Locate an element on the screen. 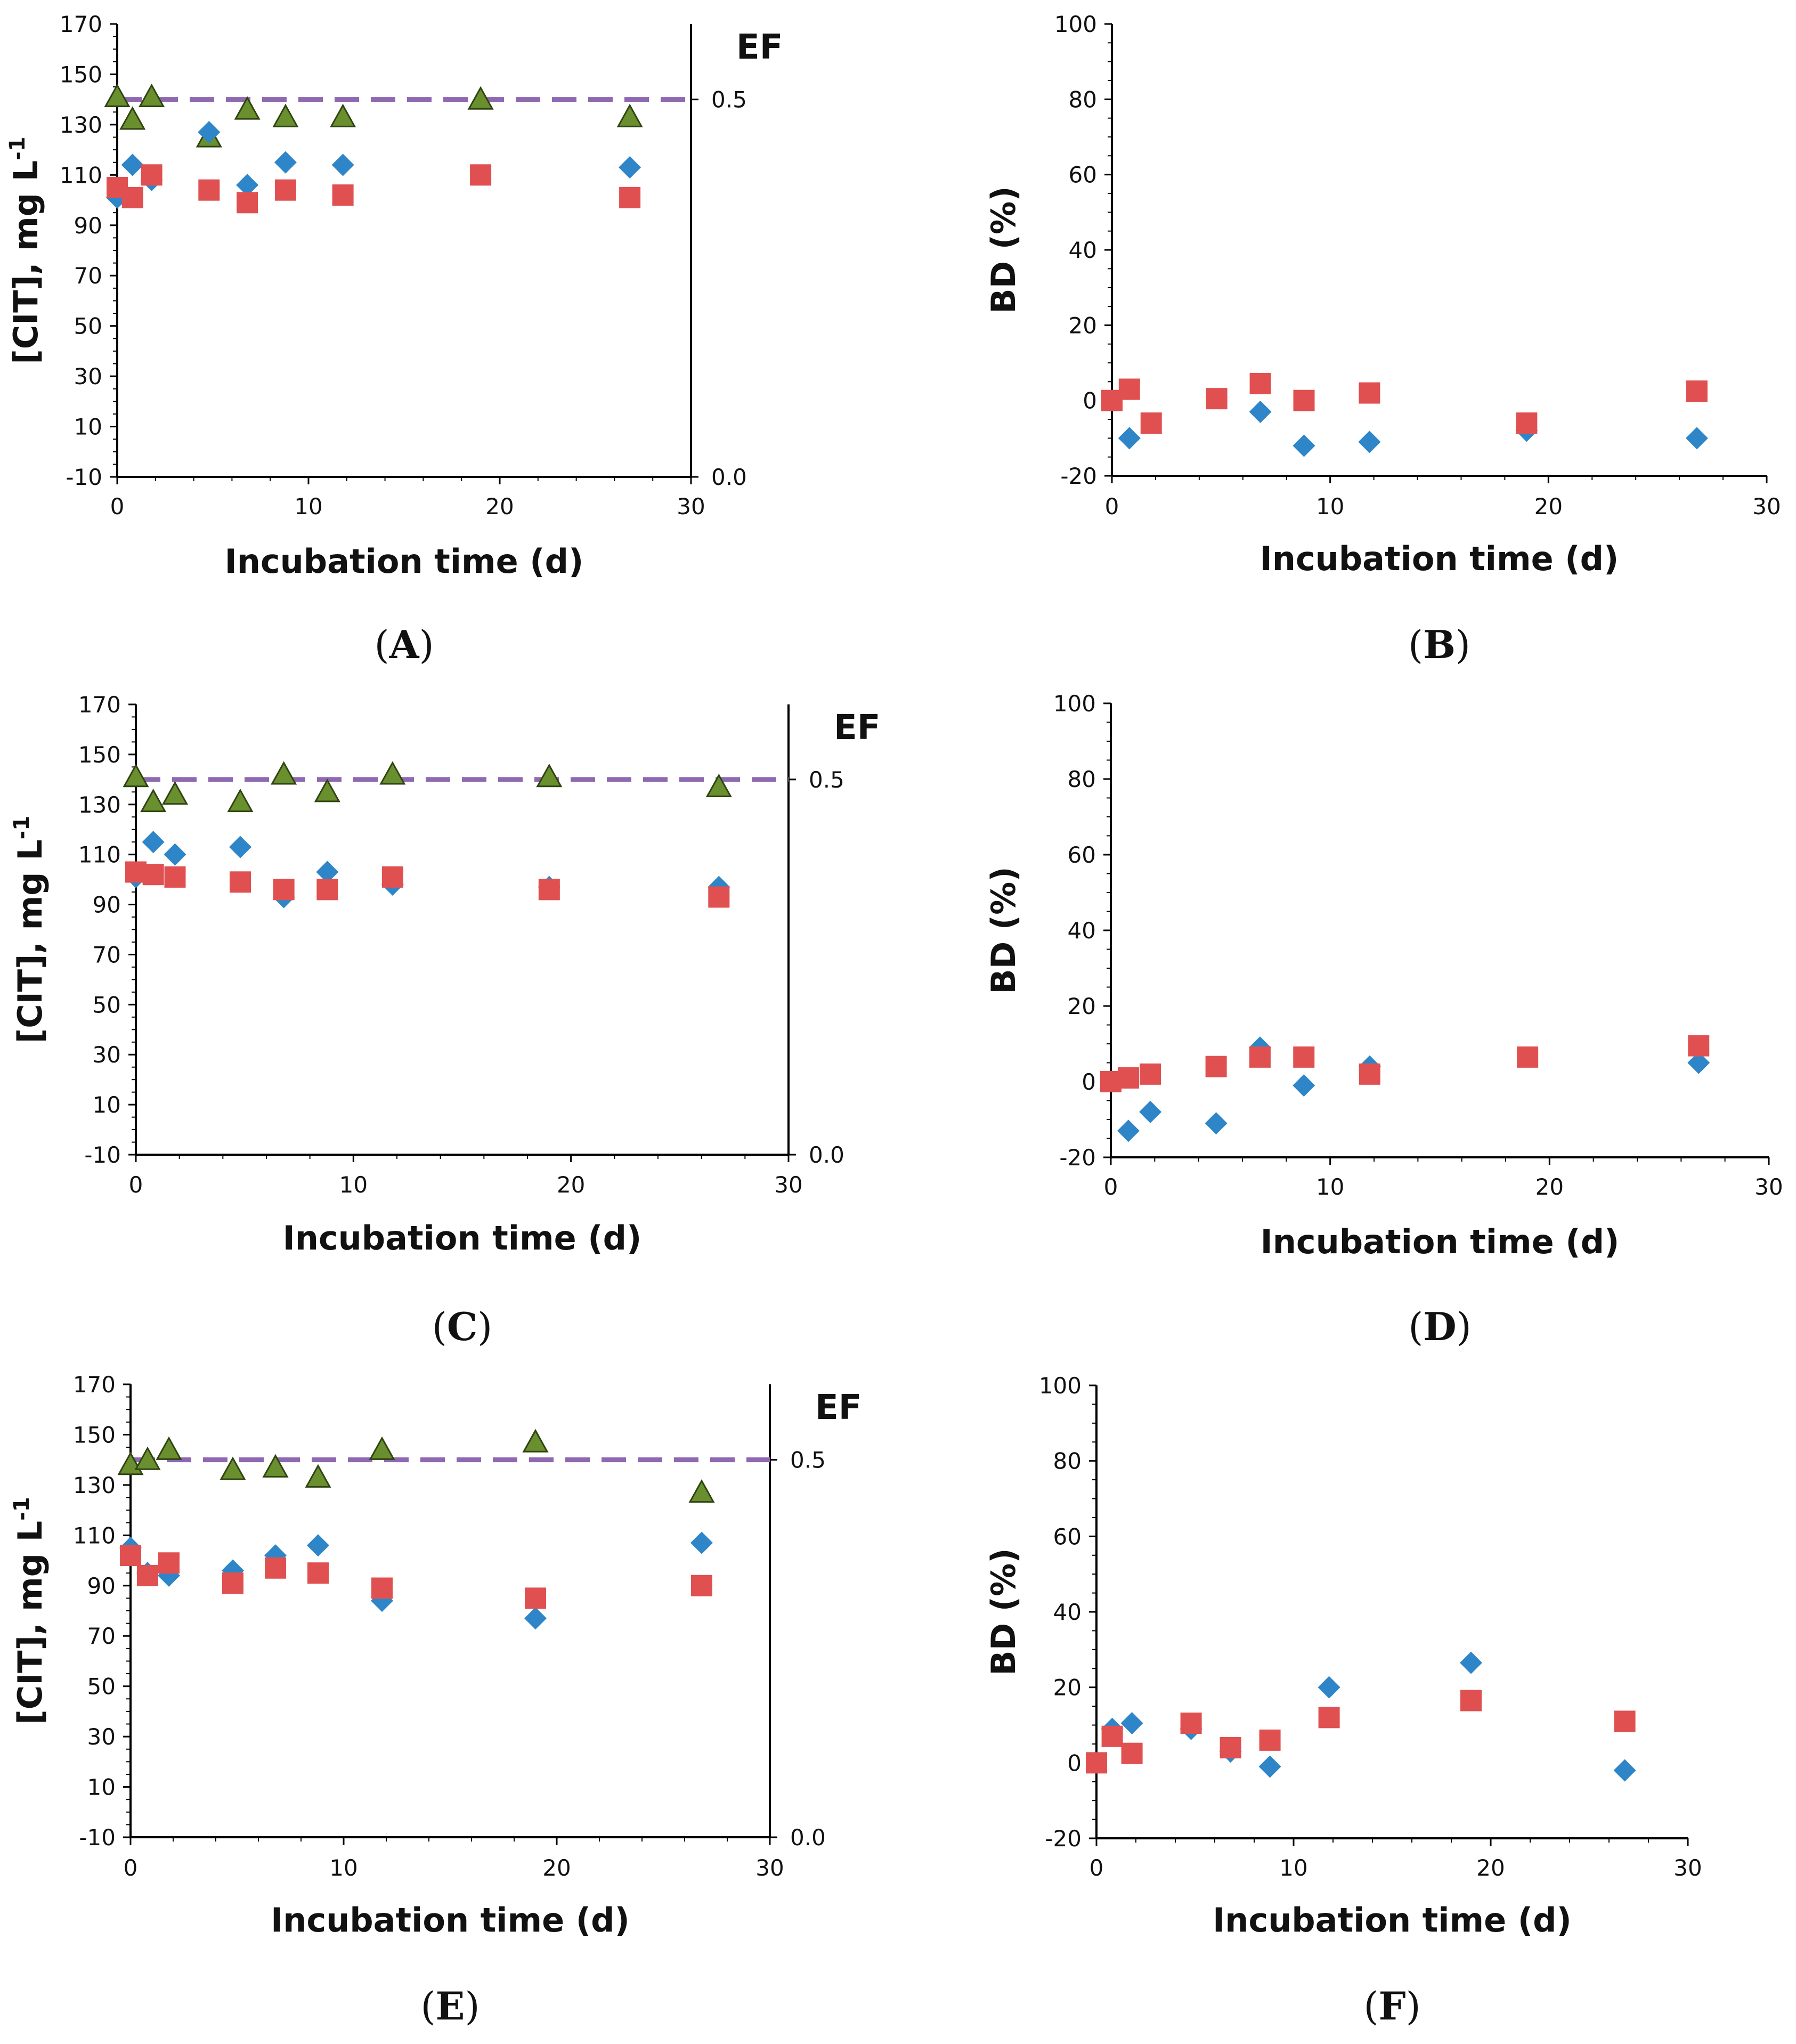 This screenshot has width=1796, height=2044. panel-d-label: (D) is located at coordinates (1440, 1327).